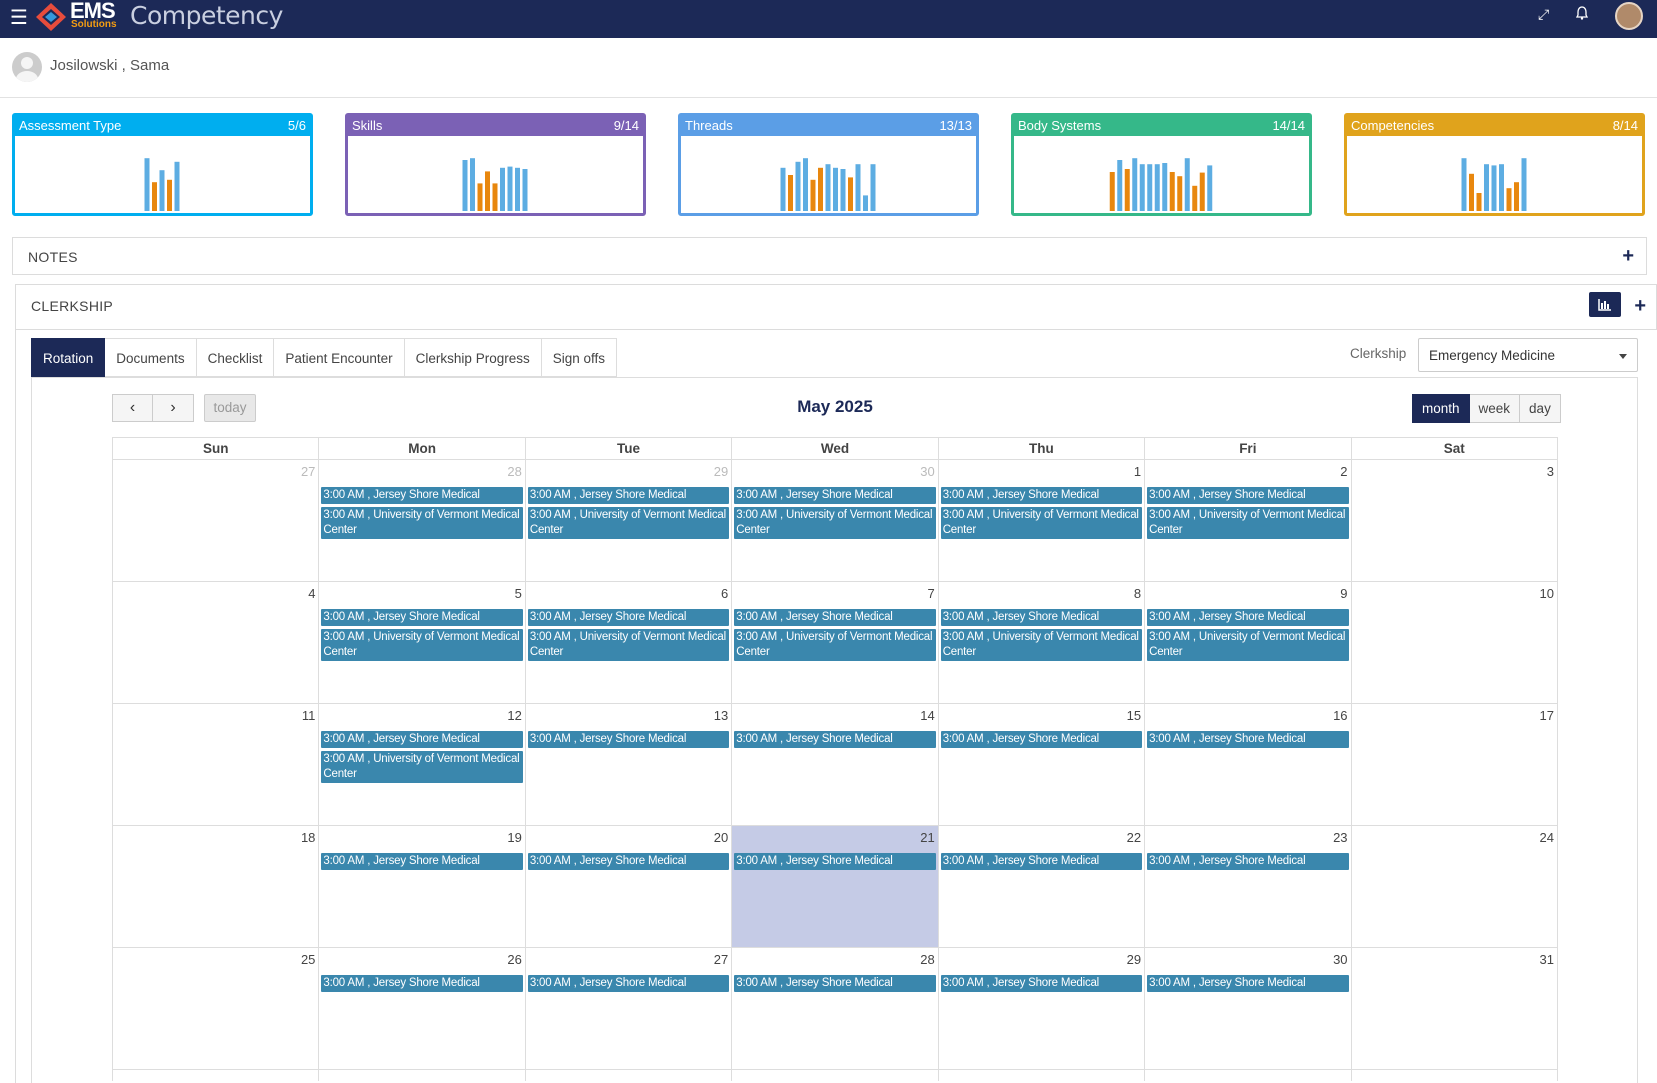 The image size is (1657, 1083). I want to click on day-cell: 31, so click(1454, 1008).